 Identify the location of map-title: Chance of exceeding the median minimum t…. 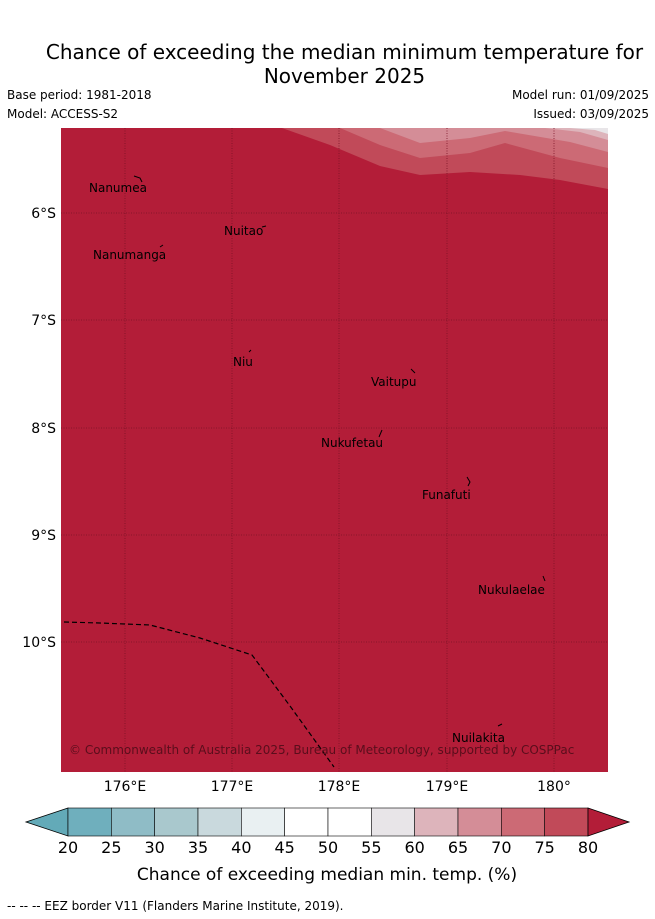
(344, 64).